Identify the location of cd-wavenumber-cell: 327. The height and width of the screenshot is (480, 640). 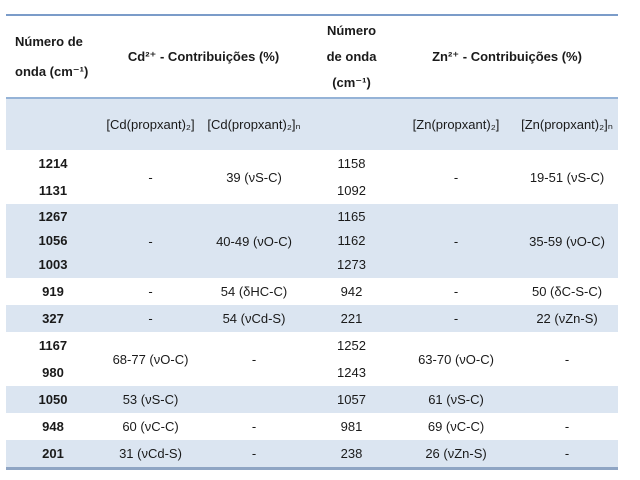
(53, 318).